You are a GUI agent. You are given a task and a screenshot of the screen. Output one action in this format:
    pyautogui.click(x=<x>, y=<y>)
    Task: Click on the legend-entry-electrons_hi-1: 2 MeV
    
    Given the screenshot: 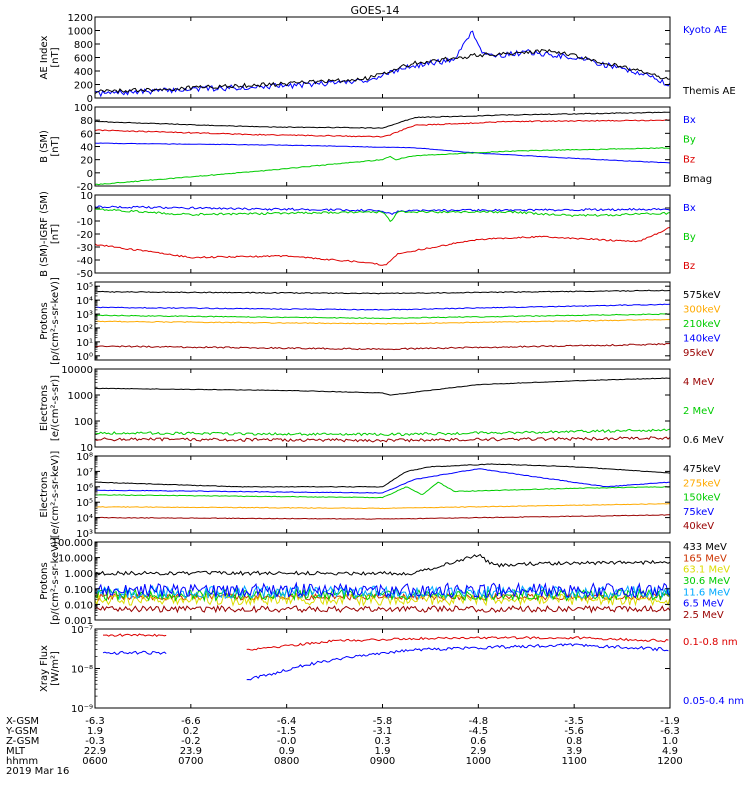 What is the action you would take?
    pyautogui.click(x=698, y=411)
    